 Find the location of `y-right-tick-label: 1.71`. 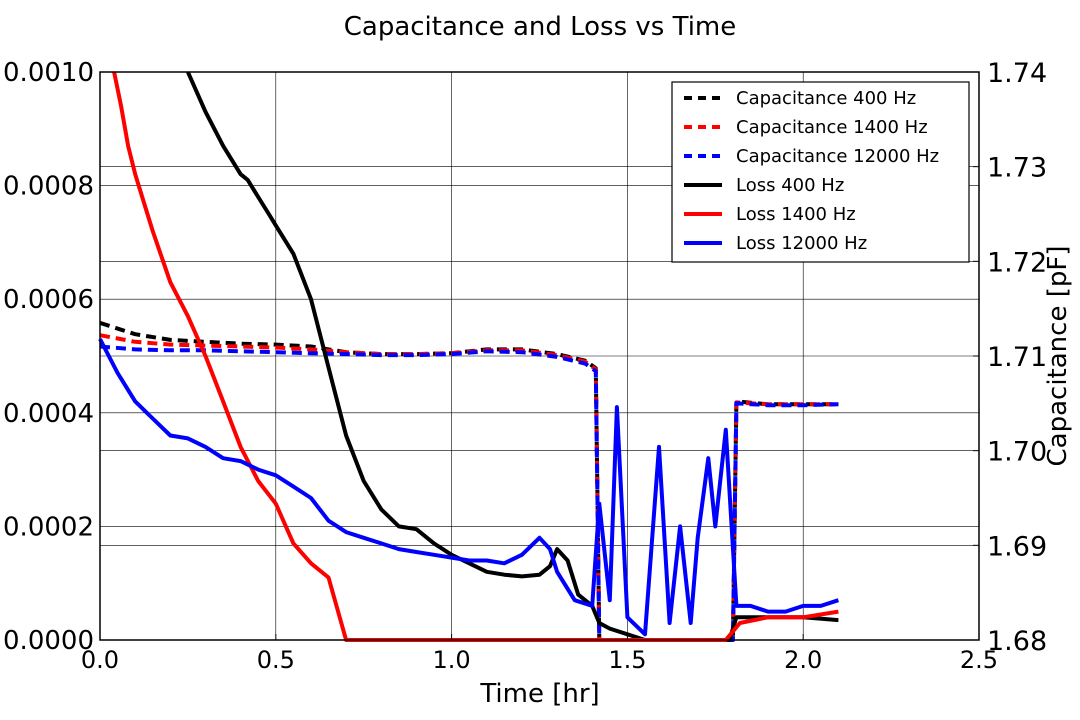

y-right-tick-label: 1.71 is located at coordinates (1017, 357).